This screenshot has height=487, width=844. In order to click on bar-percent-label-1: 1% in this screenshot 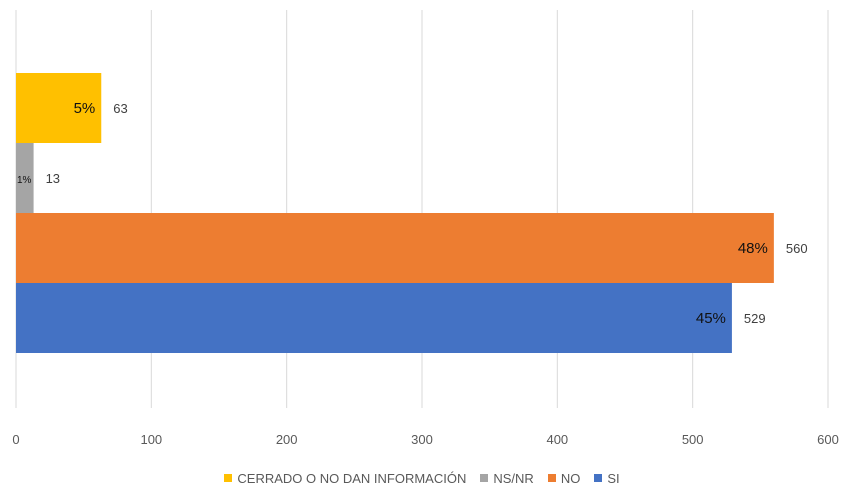, I will do `click(24, 180)`.